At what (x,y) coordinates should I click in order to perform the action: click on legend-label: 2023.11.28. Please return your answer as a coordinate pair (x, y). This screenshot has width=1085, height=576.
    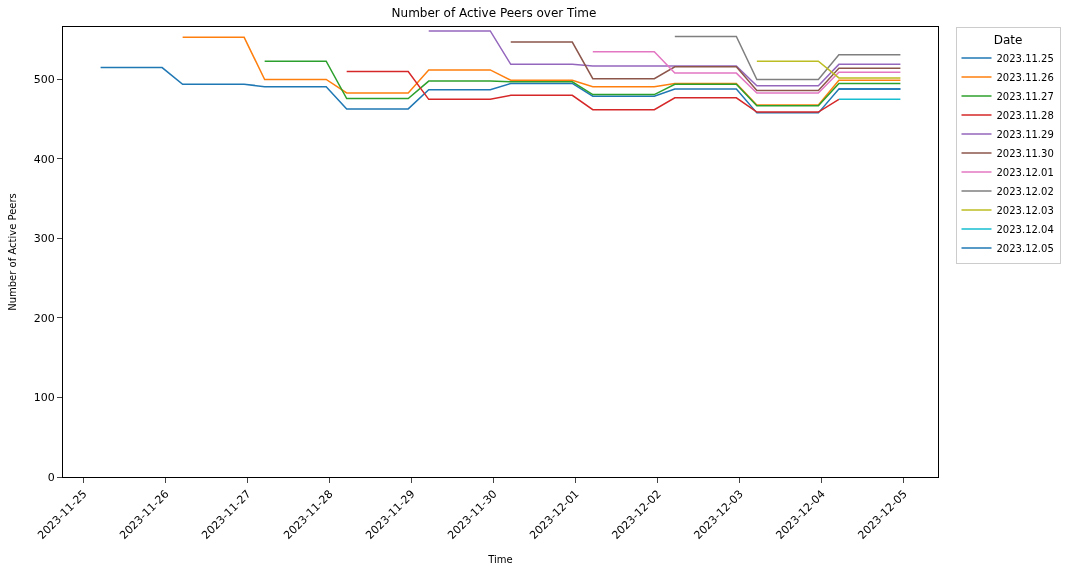
    Looking at the image, I should click on (1025, 115).